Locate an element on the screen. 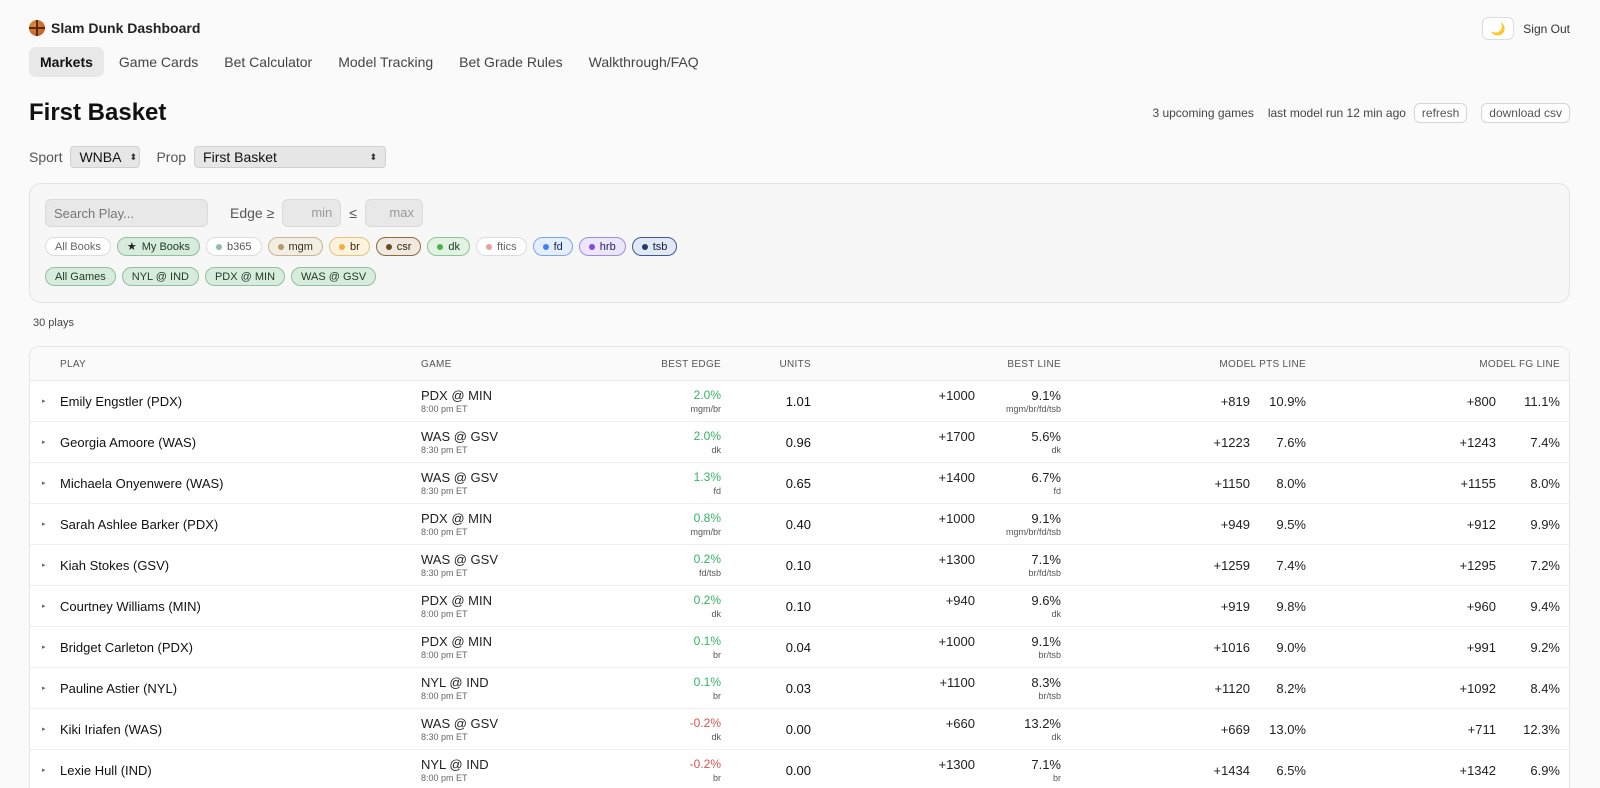 Image resolution: width=1600 pixels, height=788 pixels. tab-model-tracking: Model Tracking is located at coordinates (386, 62).